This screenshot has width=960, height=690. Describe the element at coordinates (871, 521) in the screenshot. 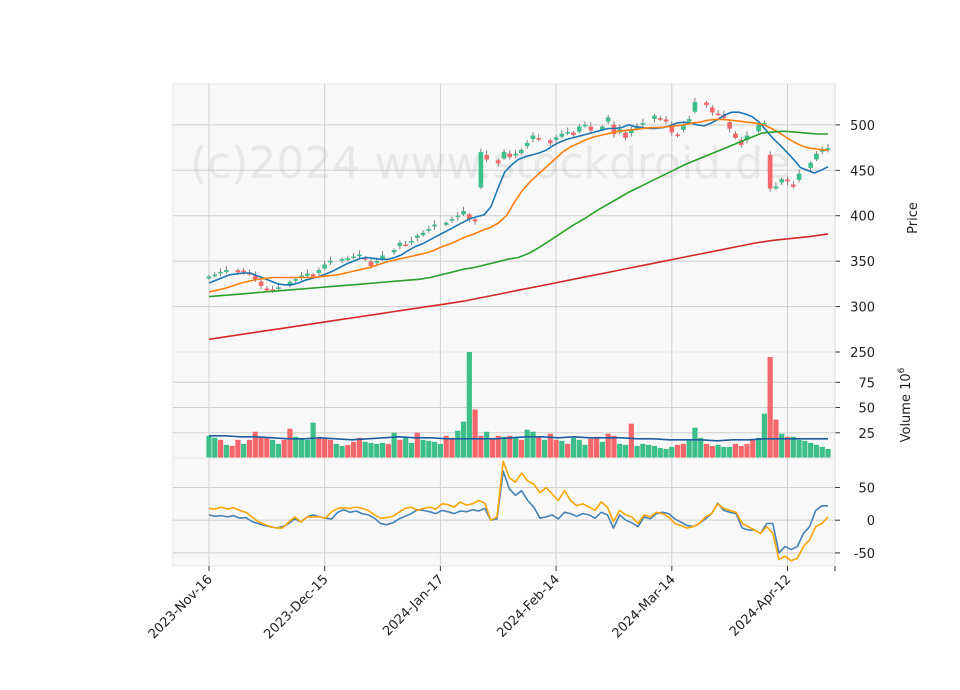

I see `y-tick-label: 0` at that location.